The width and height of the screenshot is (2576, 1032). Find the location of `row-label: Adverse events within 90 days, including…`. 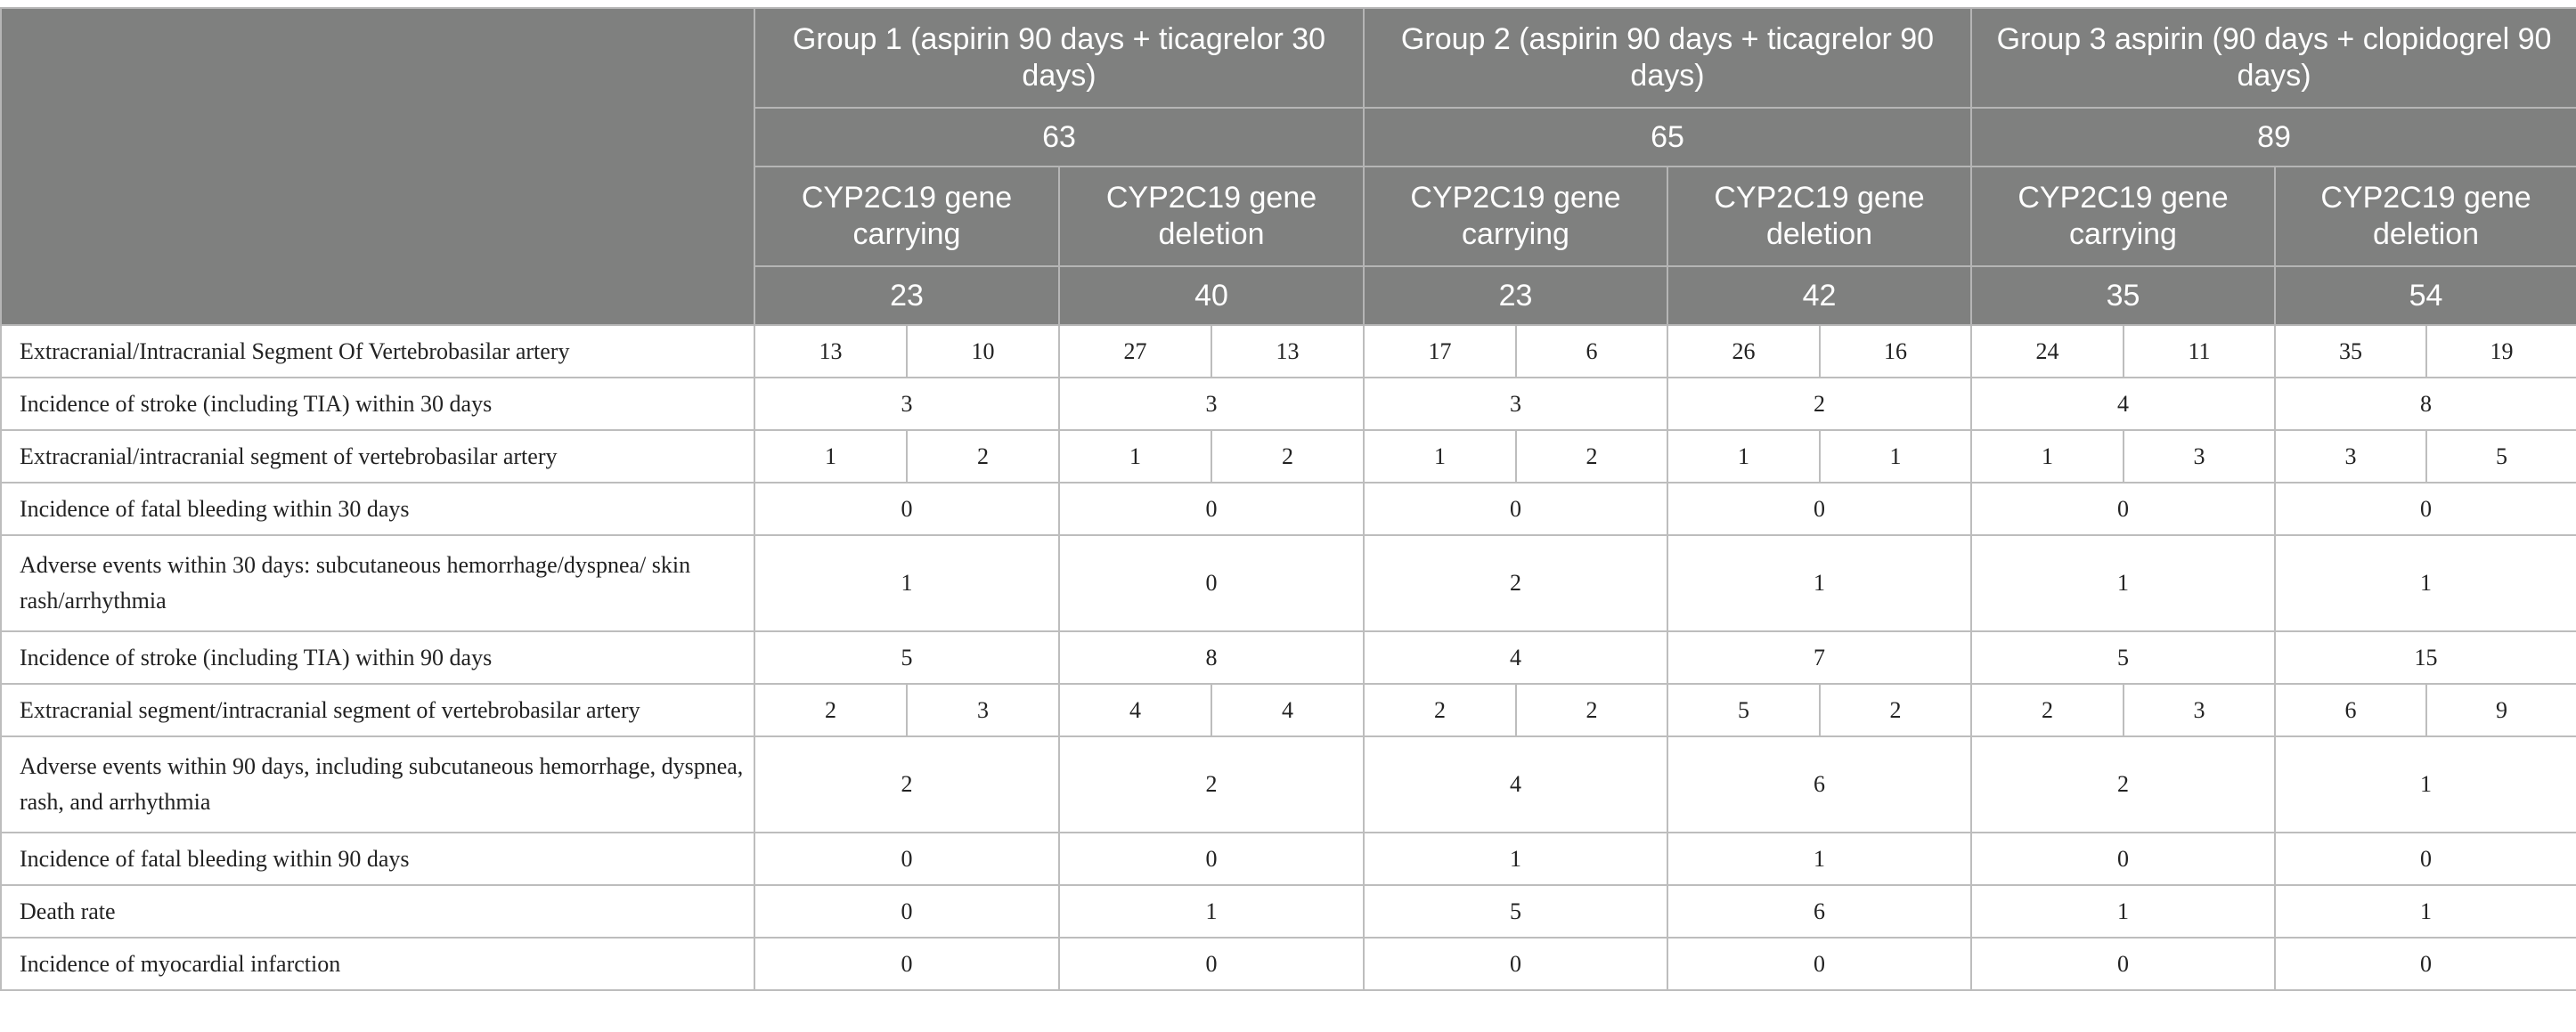

row-label: Adverse events within 90 days, including… is located at coordinates (378, 784).